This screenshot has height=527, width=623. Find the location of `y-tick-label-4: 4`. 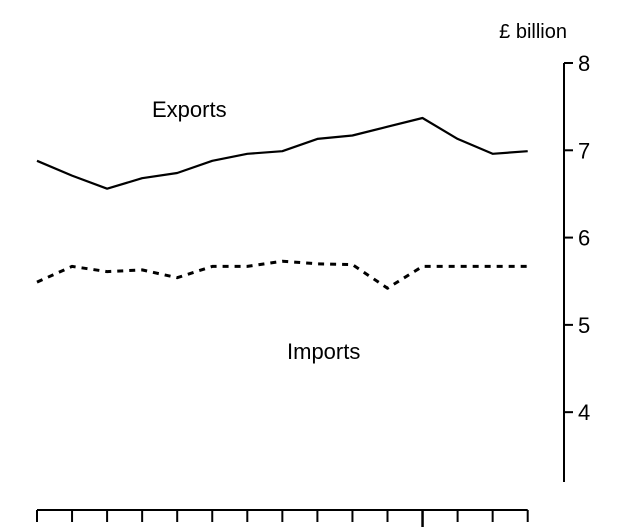

y-tick-label-4: 4 is located at coordinates (584, 412).